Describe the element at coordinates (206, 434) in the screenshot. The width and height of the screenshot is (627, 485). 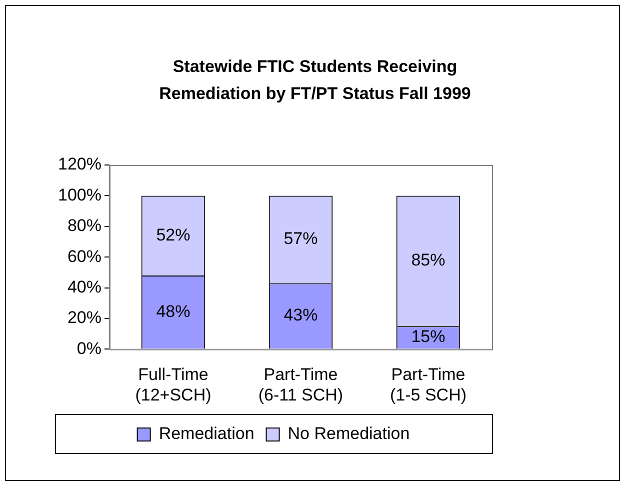
I see `legend-label: Remediation` at that location.